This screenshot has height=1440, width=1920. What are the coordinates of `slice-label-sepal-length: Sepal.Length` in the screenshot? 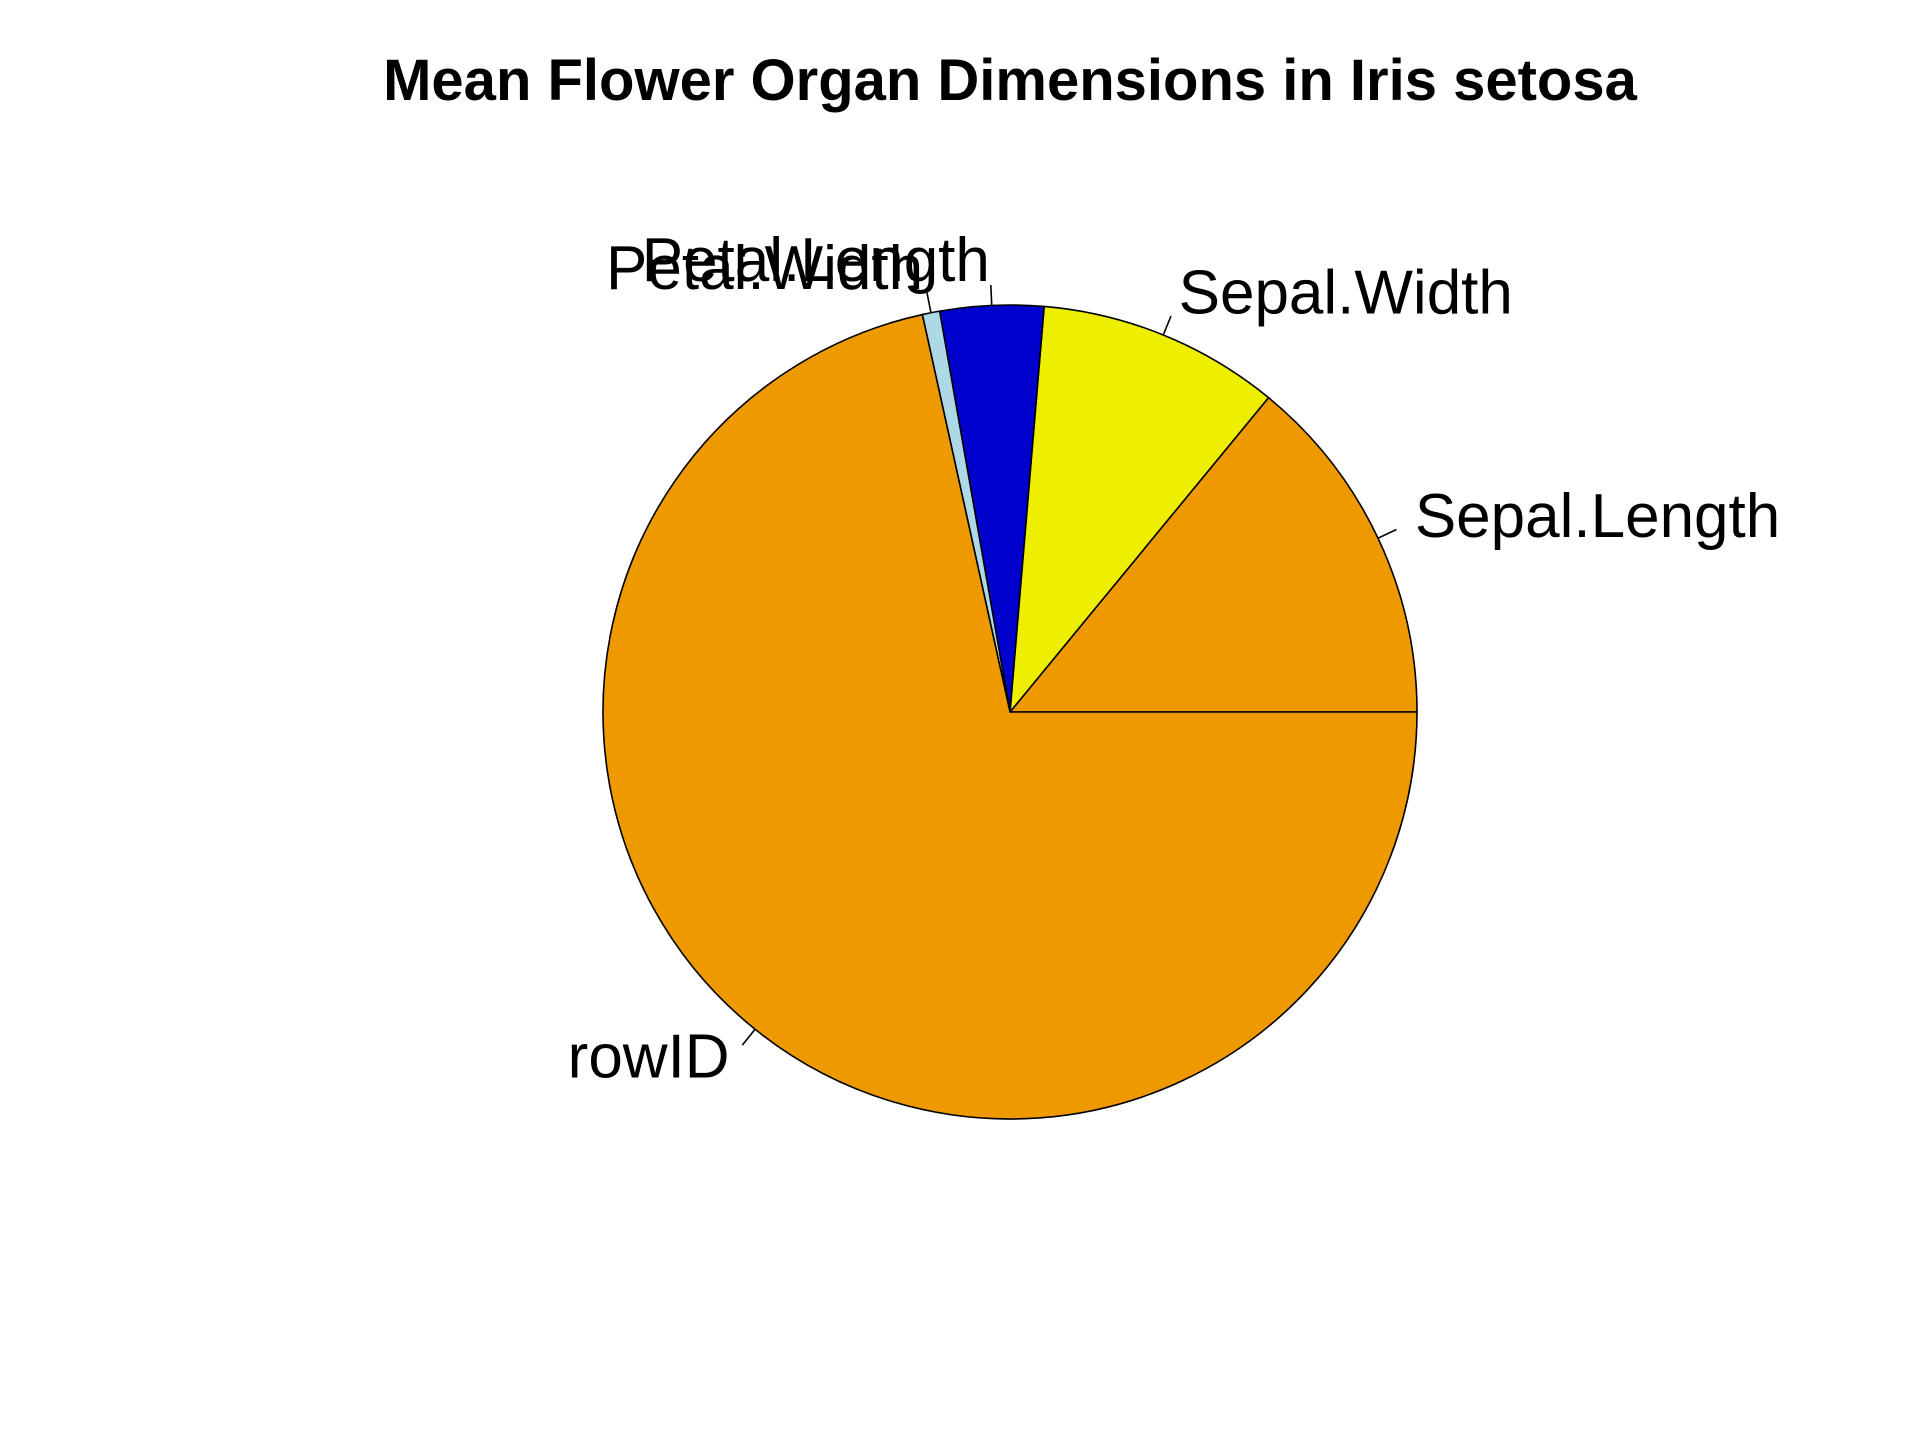 It's located at (1597, 516).